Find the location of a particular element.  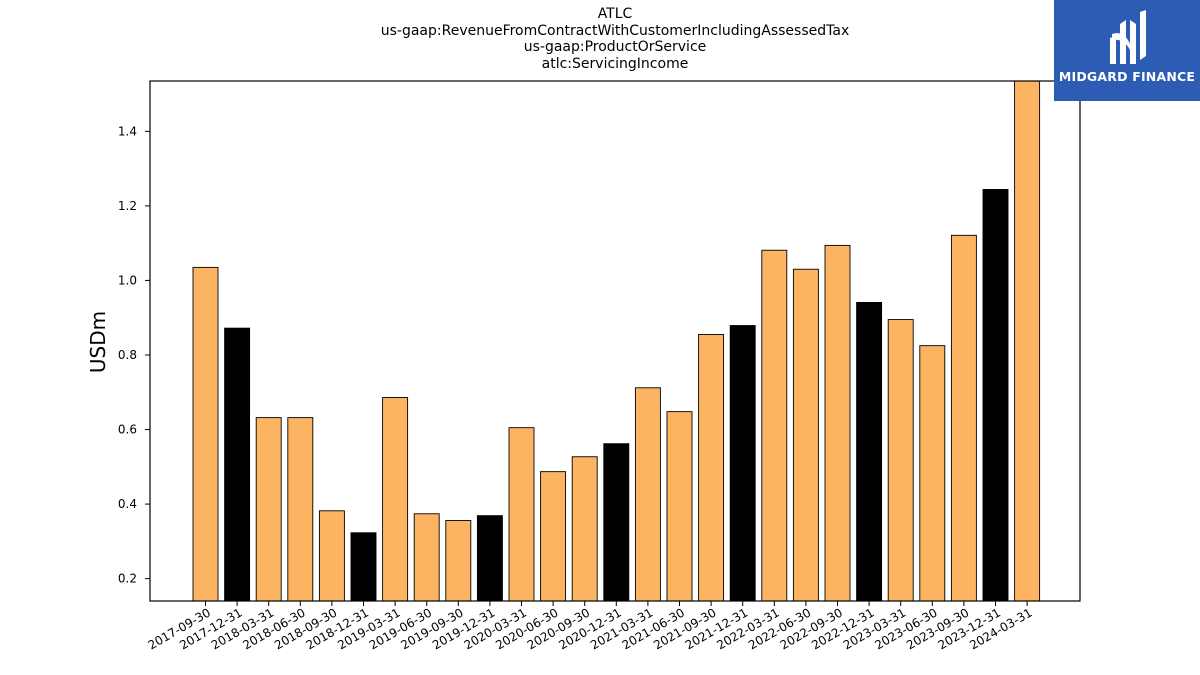

midgard-logo-icon is located at coordinates (1128, 37).